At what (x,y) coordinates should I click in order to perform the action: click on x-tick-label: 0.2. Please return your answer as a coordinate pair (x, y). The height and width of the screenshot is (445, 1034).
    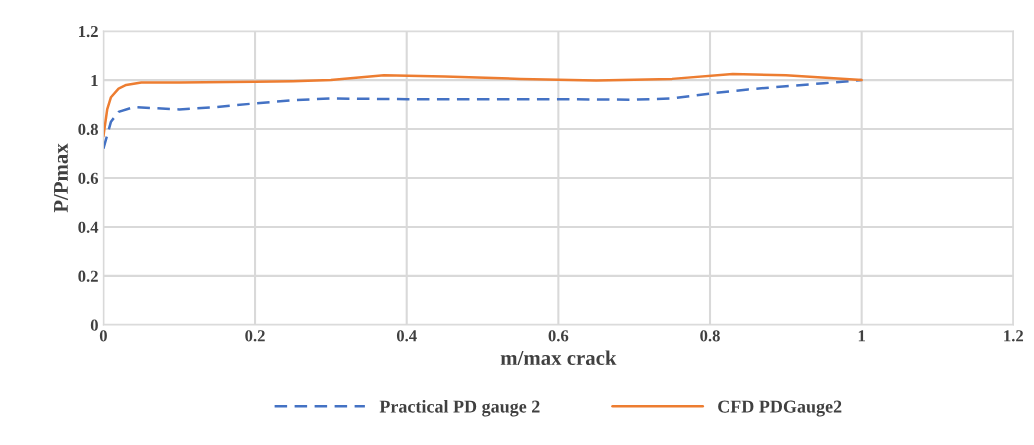
    Looking at the image, I should click on (255, 336).